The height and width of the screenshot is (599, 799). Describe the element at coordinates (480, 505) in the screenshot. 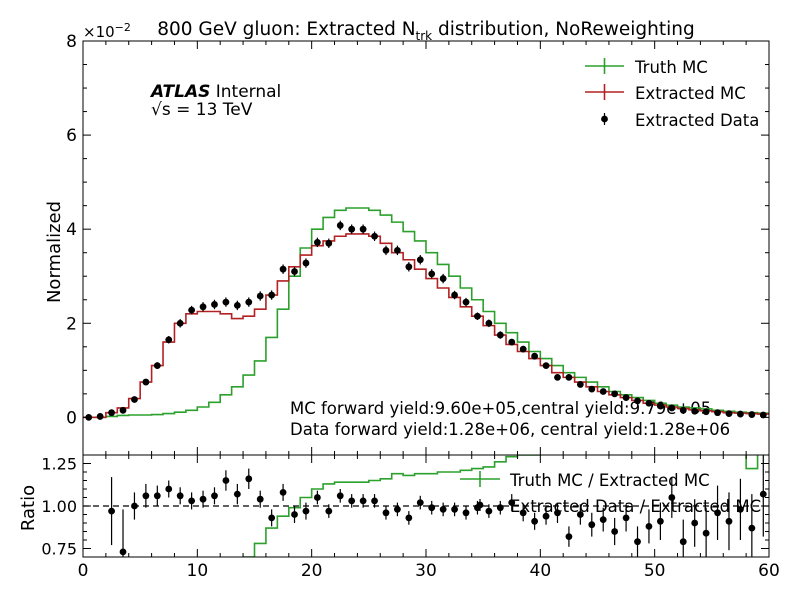

I see `ratio-legend-marker-1-point` at that location.